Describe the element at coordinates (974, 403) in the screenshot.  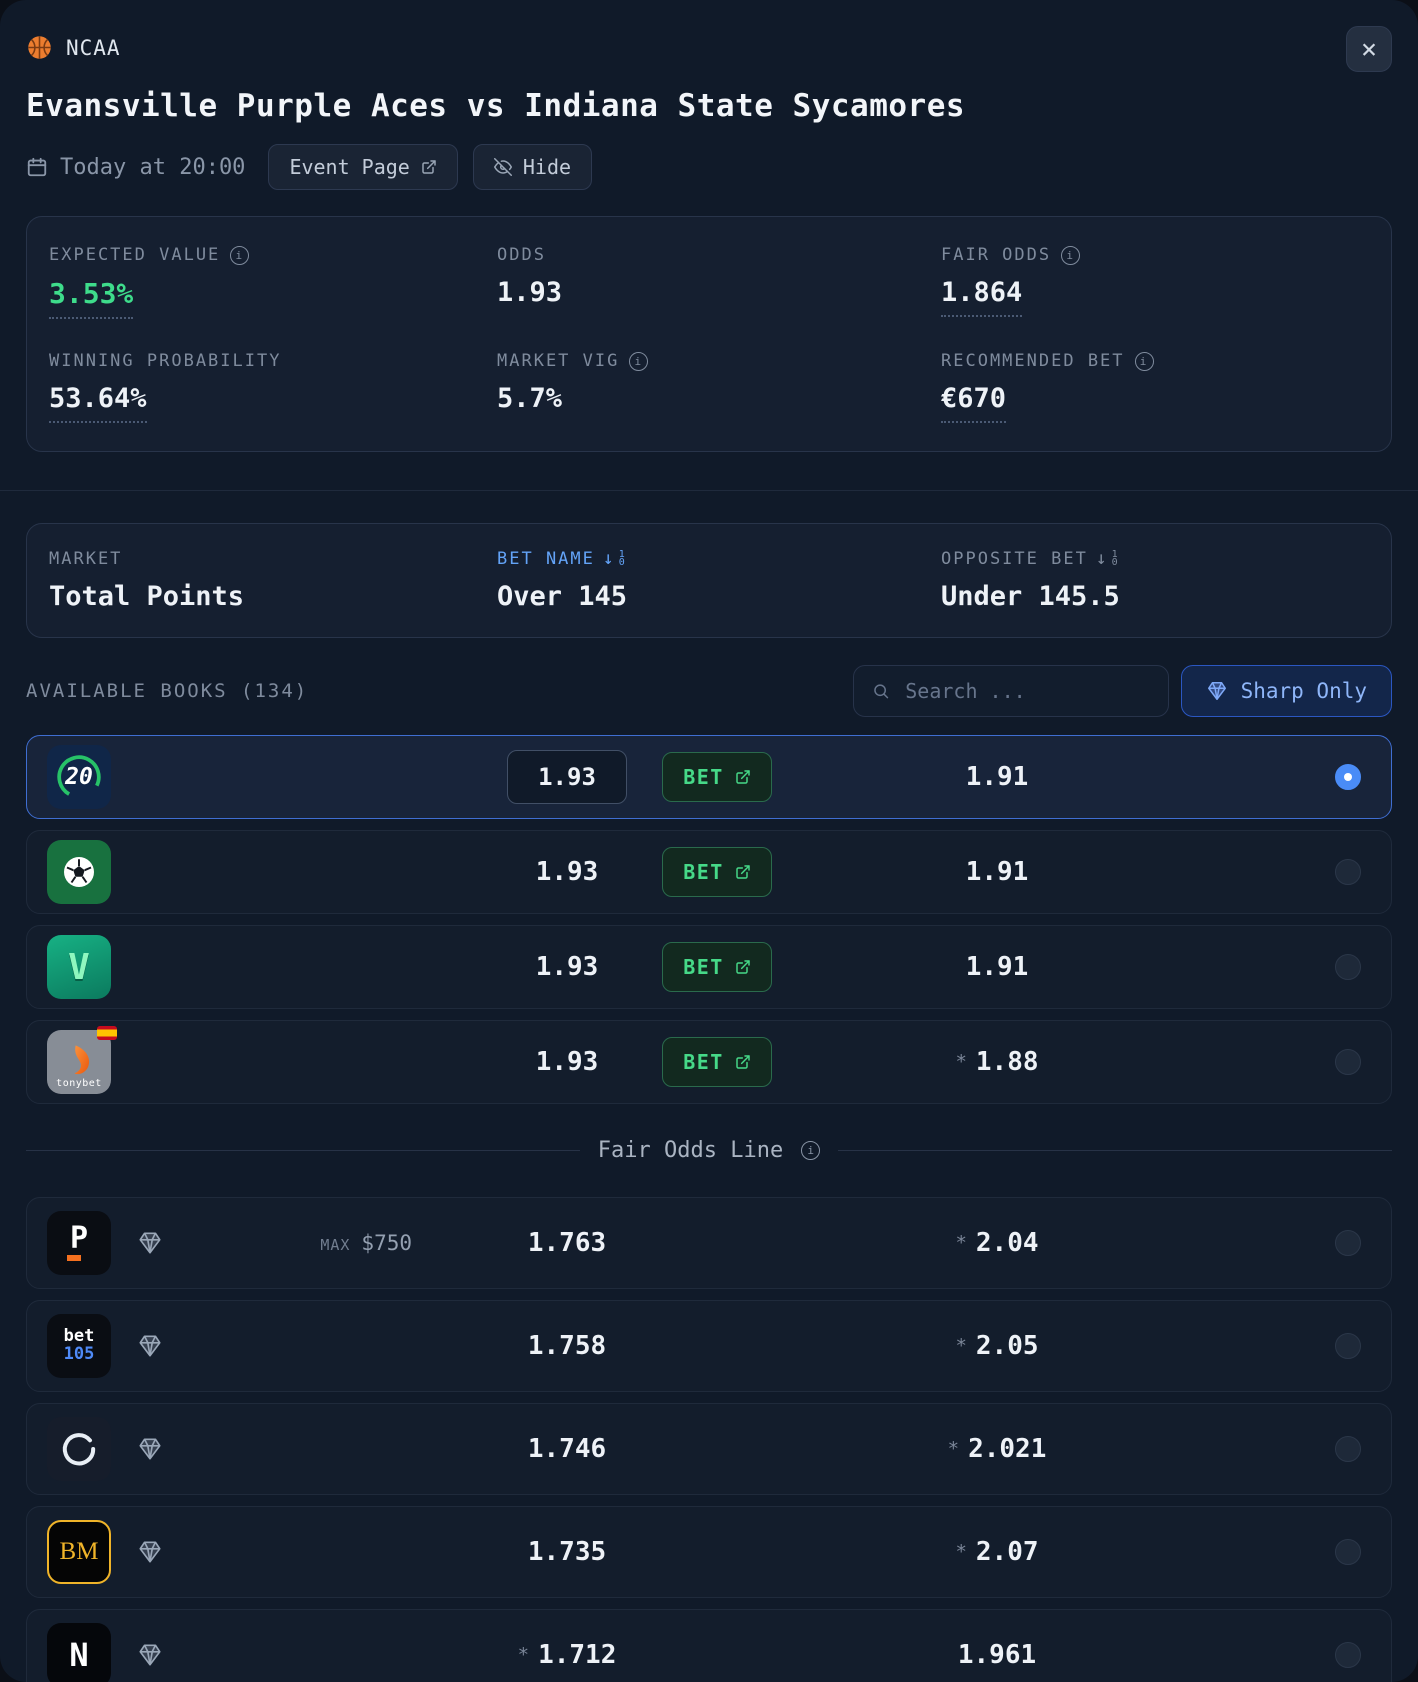
I see `recommended-bet-value: €670` at that location.